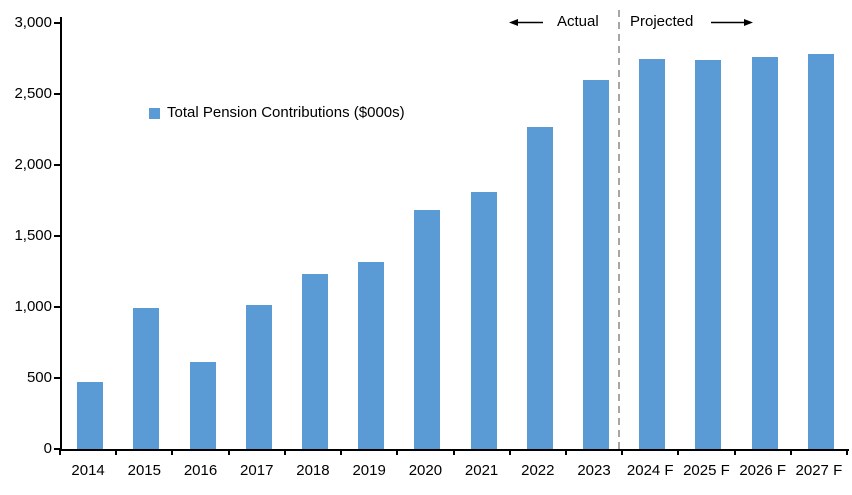 Image resolution: width=852 pixels, height=495 pixels. I want to click on bar-2019, so click(371, 355).